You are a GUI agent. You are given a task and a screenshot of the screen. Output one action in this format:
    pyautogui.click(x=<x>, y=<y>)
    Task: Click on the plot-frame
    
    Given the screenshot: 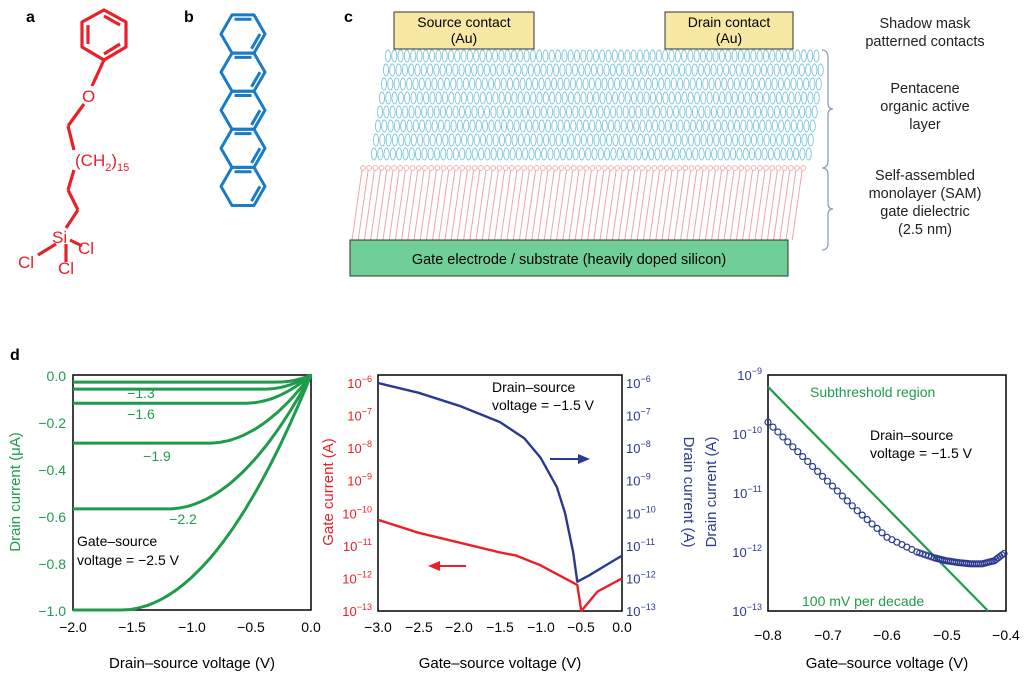 What is the action you would take?
    pyautogui.click(x=887, y=493)
    